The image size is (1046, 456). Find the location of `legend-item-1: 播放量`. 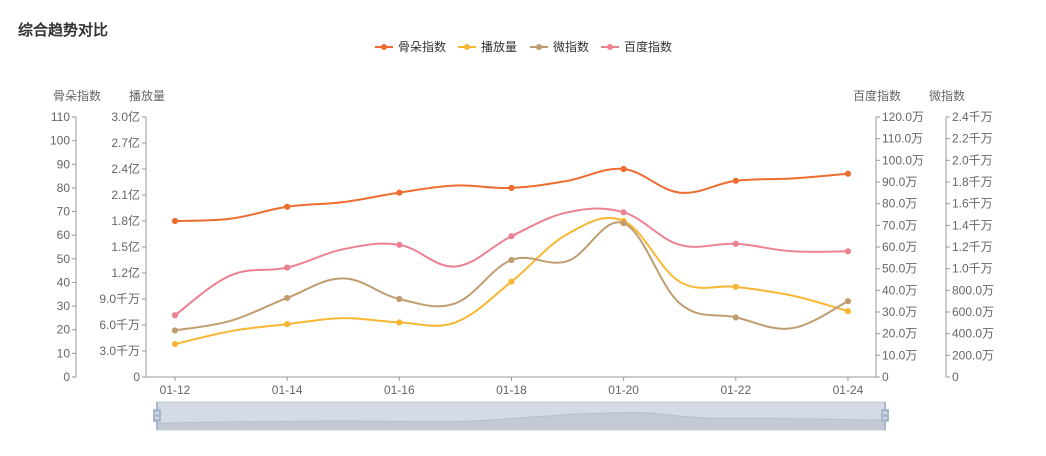

legend-item-1: 播放量 is located at coordinates (487, 46).